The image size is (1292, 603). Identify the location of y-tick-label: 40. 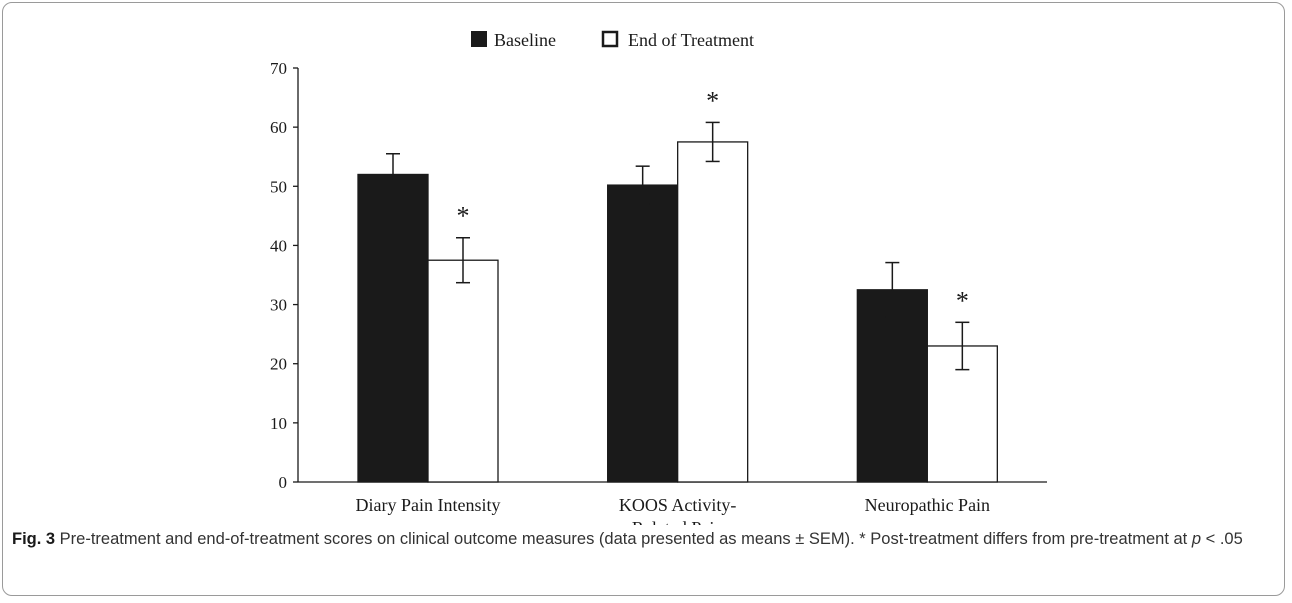
(278, 245).